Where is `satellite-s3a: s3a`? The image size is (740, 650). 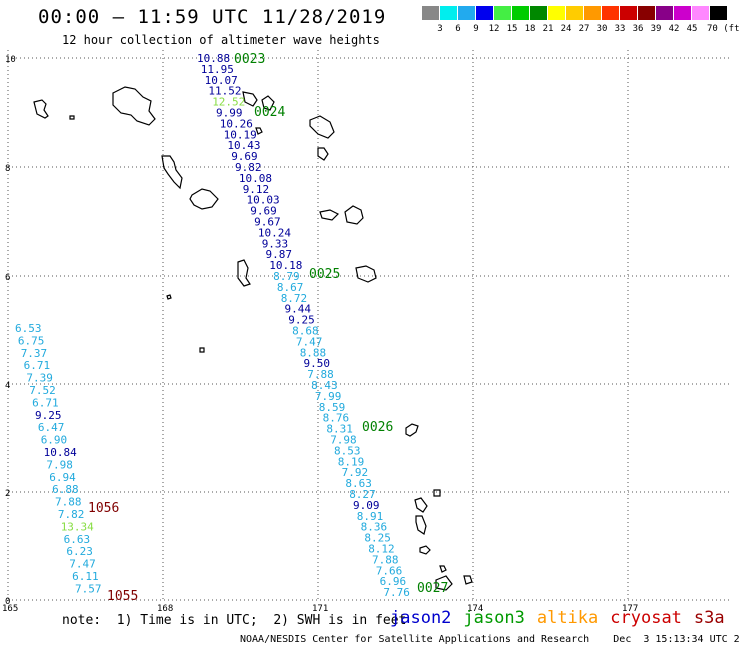 satellite-s3a: s3a is located at coordinates (709, 618).